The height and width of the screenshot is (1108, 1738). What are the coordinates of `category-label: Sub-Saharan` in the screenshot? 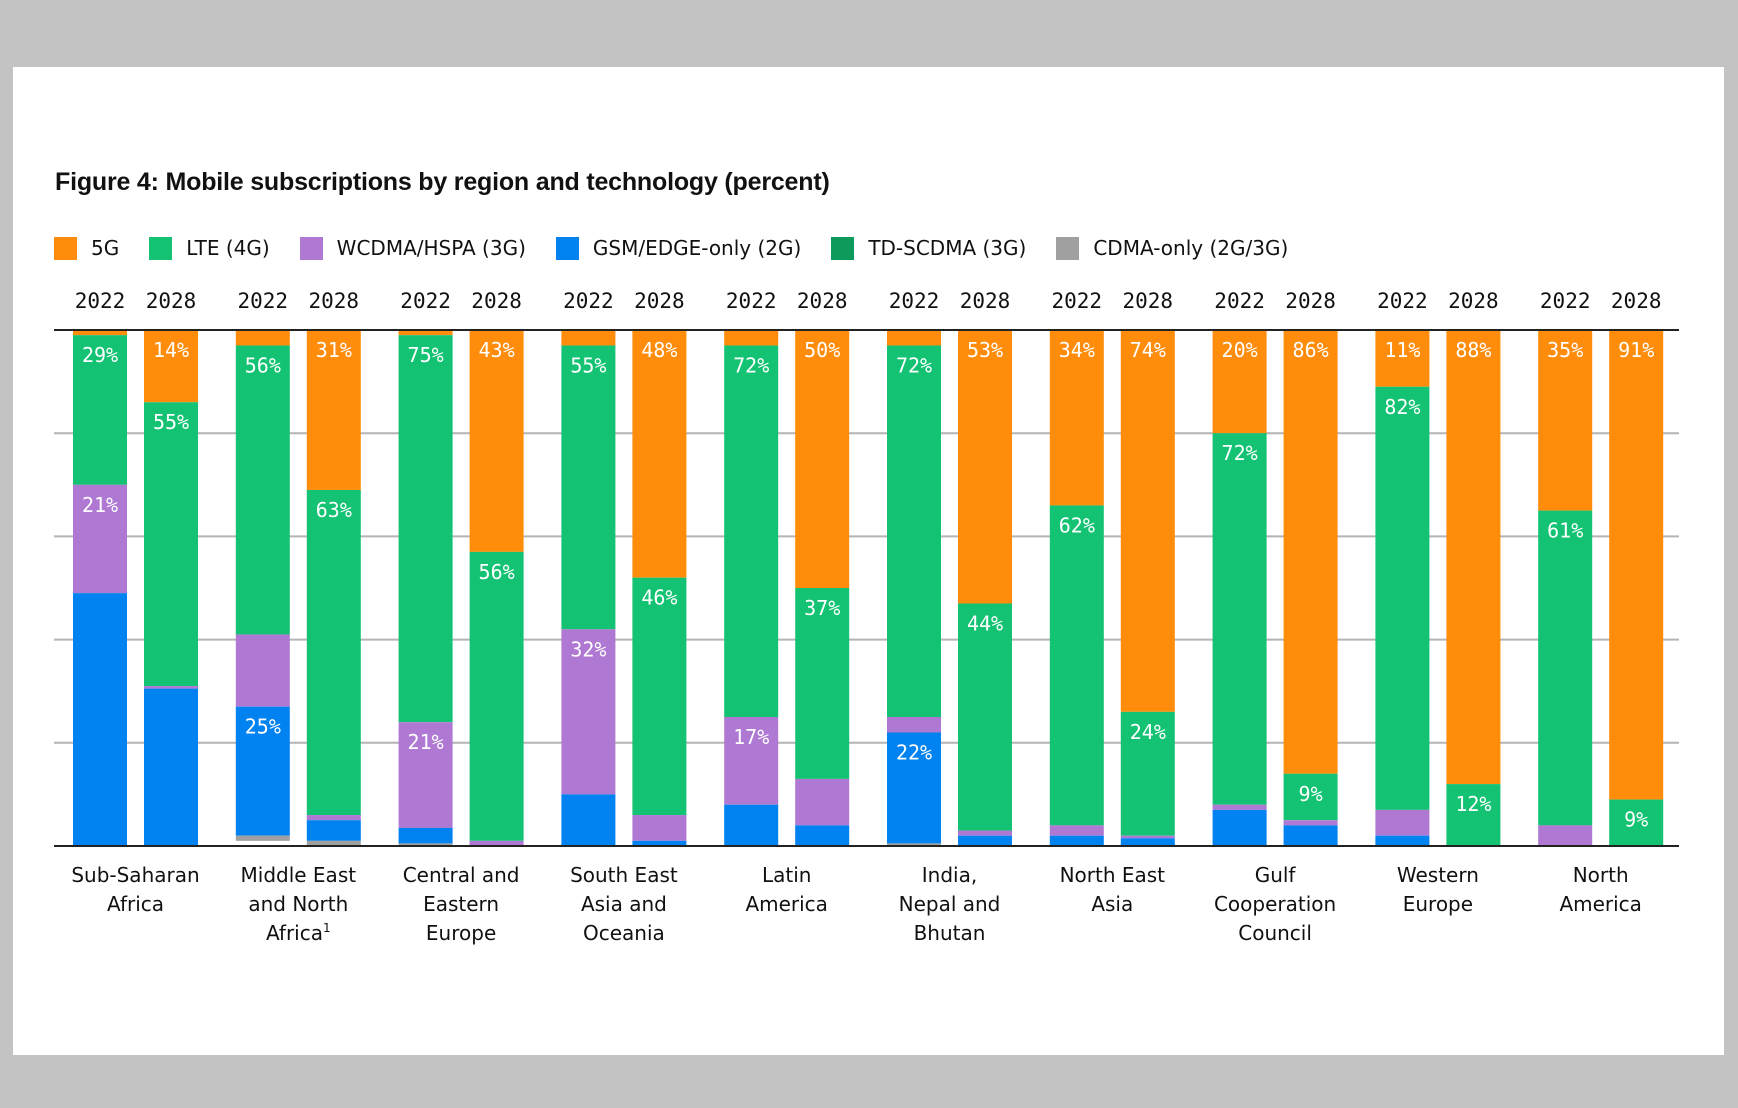 It's located at (135, 875).